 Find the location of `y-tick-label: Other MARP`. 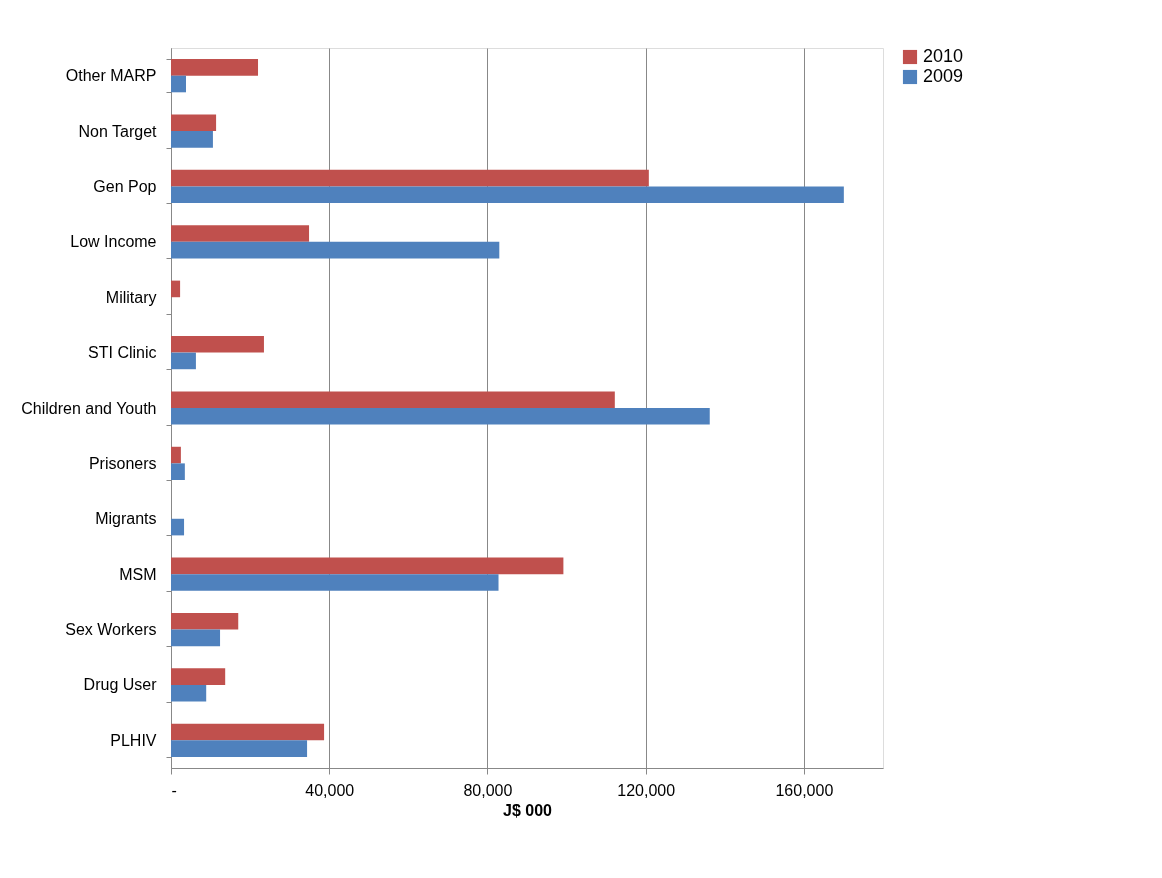

y-tick-label: Other MARP is located at coordinates (111, 76).